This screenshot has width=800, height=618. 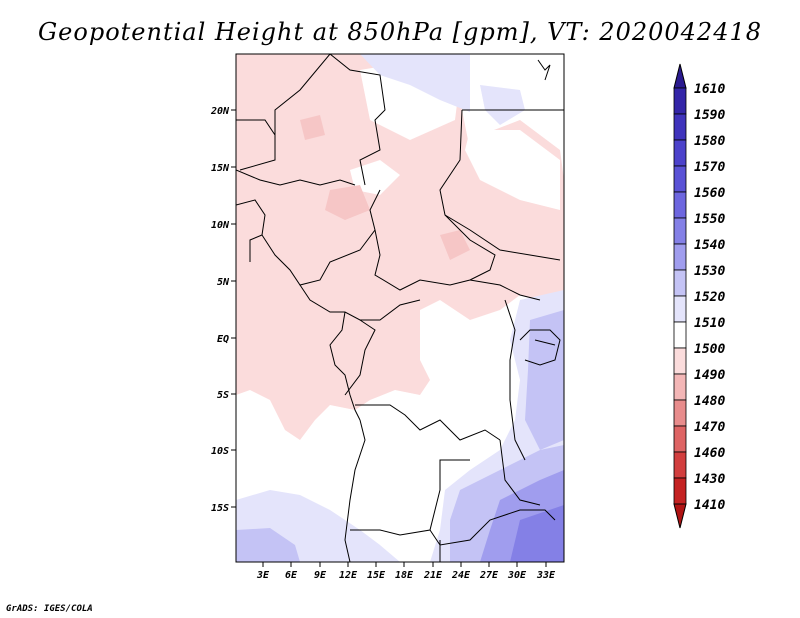 What do you see at coordinates (223, 339) in the screenshot?
I see `lat-label: EQ` at bounding box center [223, 339].